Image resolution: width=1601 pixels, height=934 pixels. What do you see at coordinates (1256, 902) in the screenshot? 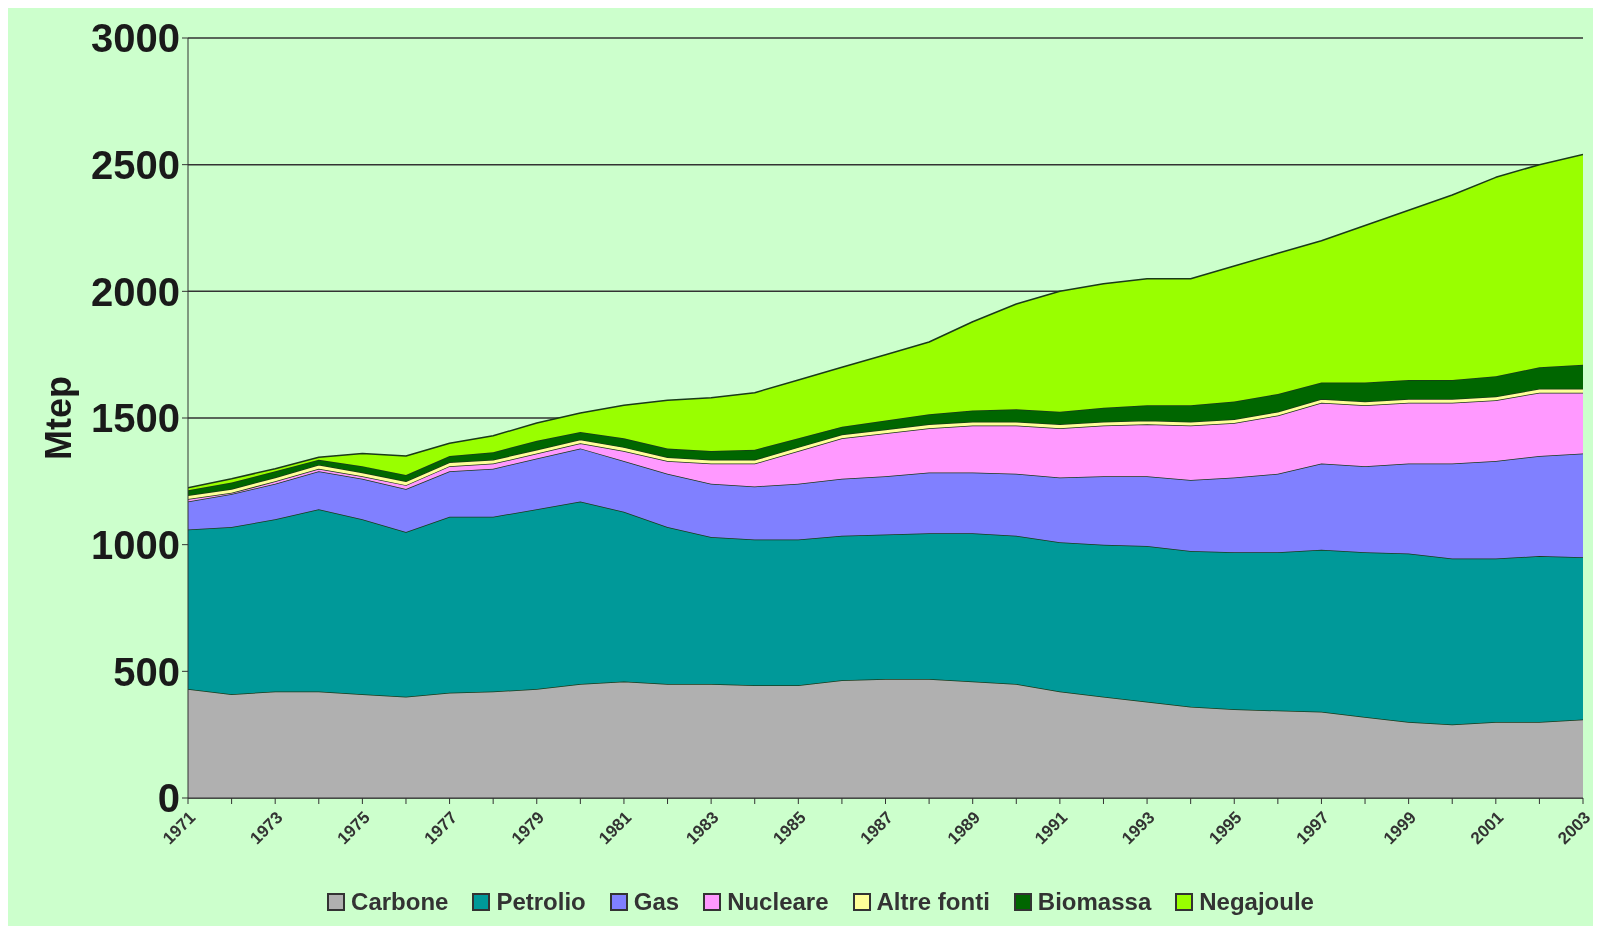
I see `legend-label: Negajoule` at bounding box center [1256, 902].